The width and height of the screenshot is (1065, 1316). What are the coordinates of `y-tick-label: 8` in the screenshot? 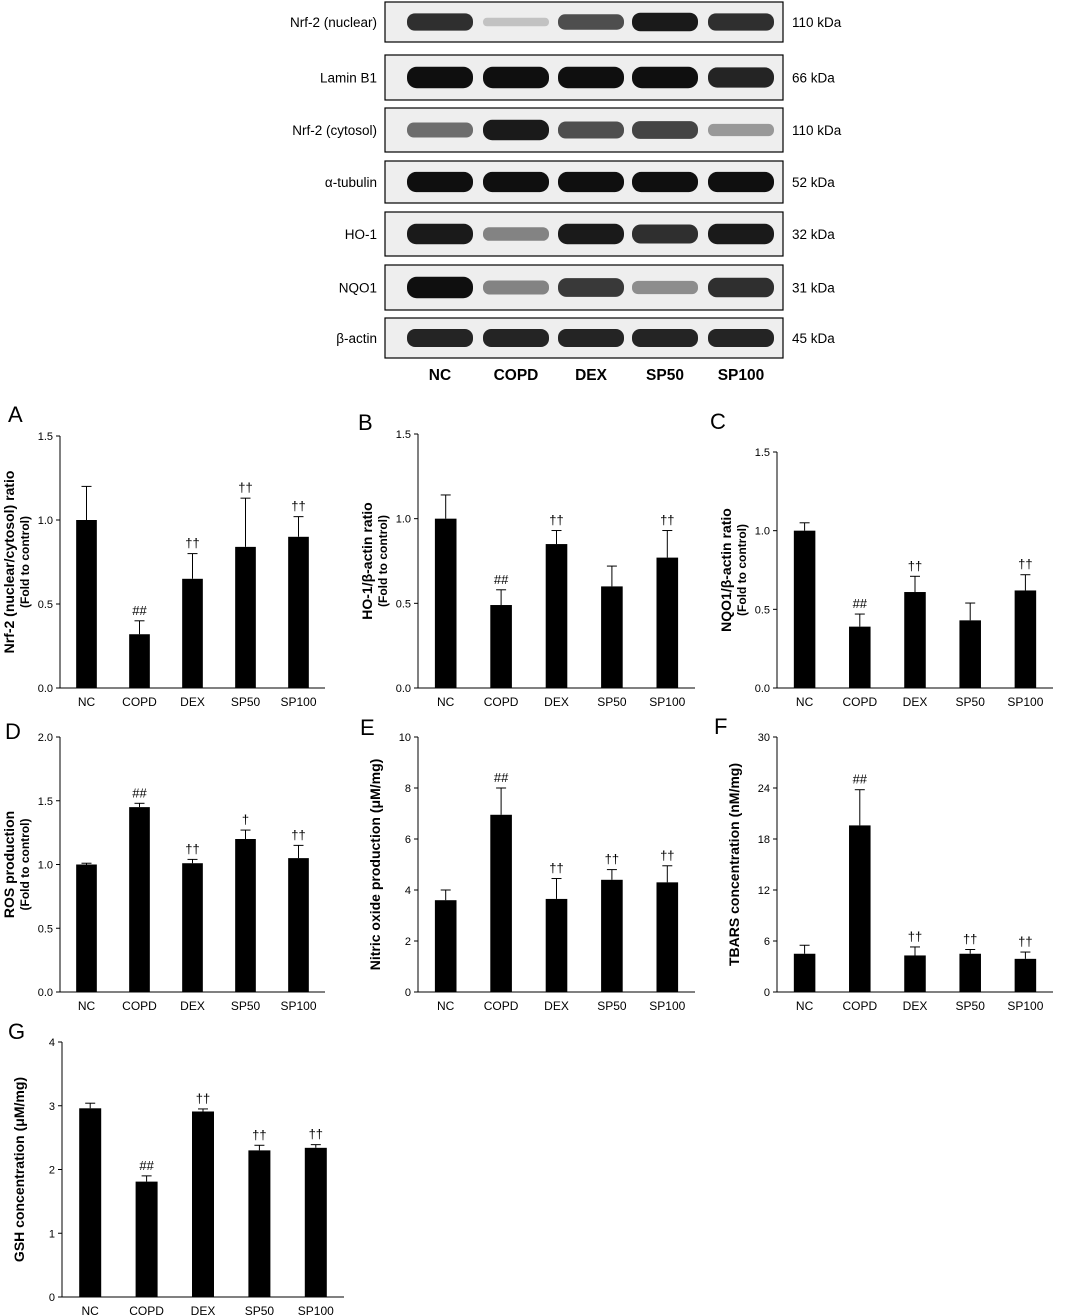 It's located at (408, 789).